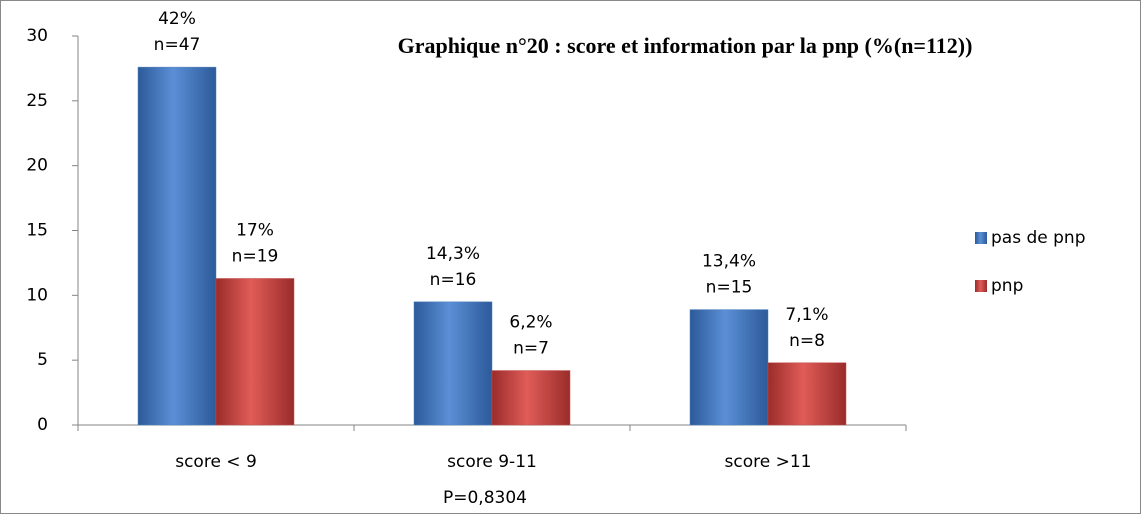  What do you see at coordinates (768, 462) in the screenshot?
I see `x-tick-label: score >11` at bounding box center [768, 462].